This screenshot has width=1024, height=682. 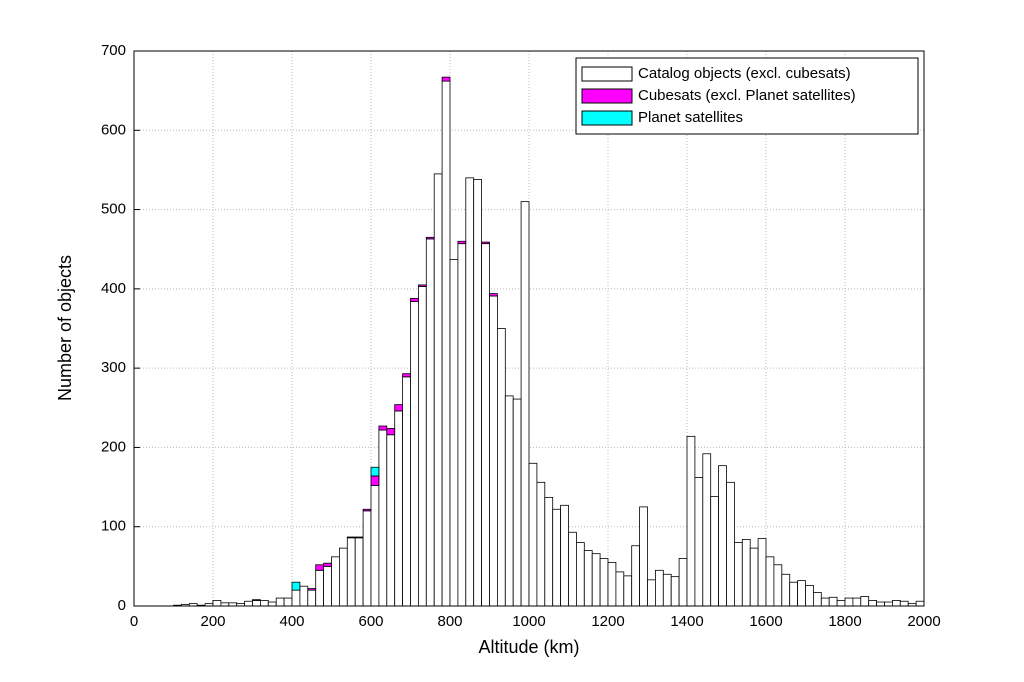 What do you see at coordinates (449, 621) in the screenshot?
I see `x-tick-label: 800` at bounding box center [449, 621].